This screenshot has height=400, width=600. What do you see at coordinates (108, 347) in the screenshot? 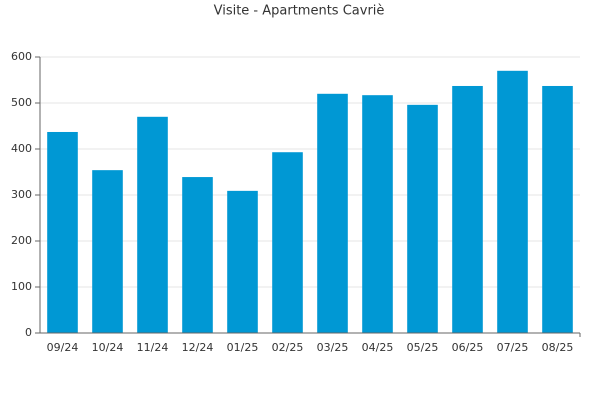
I see `x-tick-label: 10/24` at bounding box center [108, 347].